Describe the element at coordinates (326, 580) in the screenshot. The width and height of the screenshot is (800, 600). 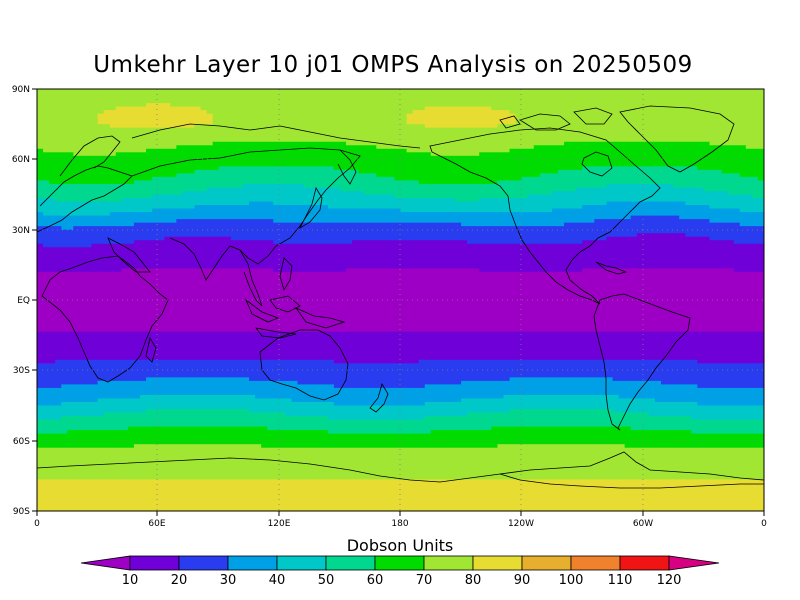
I see `colorbar-tick-label: 50` at that location.